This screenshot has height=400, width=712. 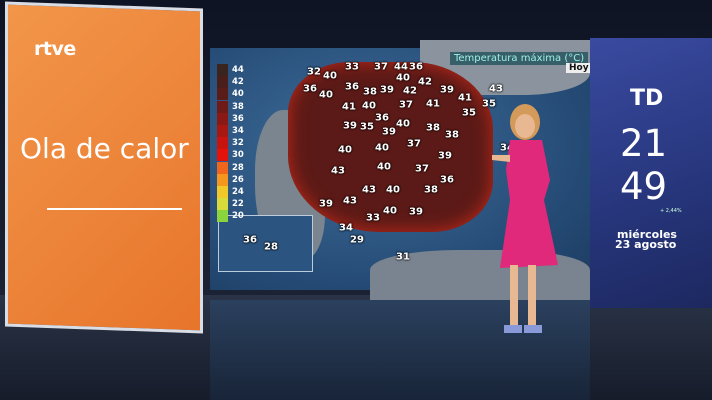 What do you see at coordinates (238, 216) in the screenshot?
I see `legend-value: 20` at bounding box center [238, 216].